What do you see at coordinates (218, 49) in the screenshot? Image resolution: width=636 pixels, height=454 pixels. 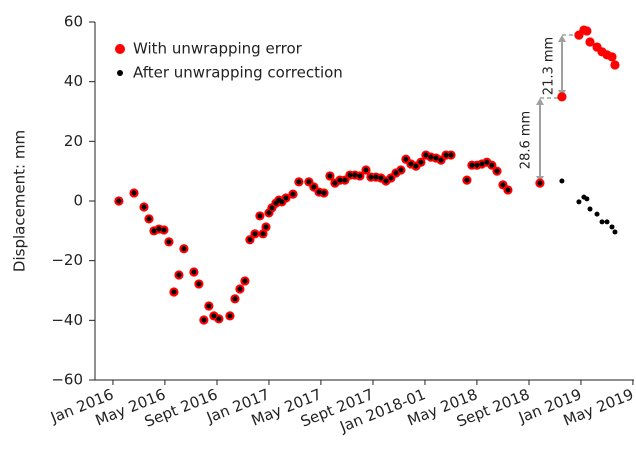 I see `legend-label: With unwrapping error` at bounding box center [218, 49].